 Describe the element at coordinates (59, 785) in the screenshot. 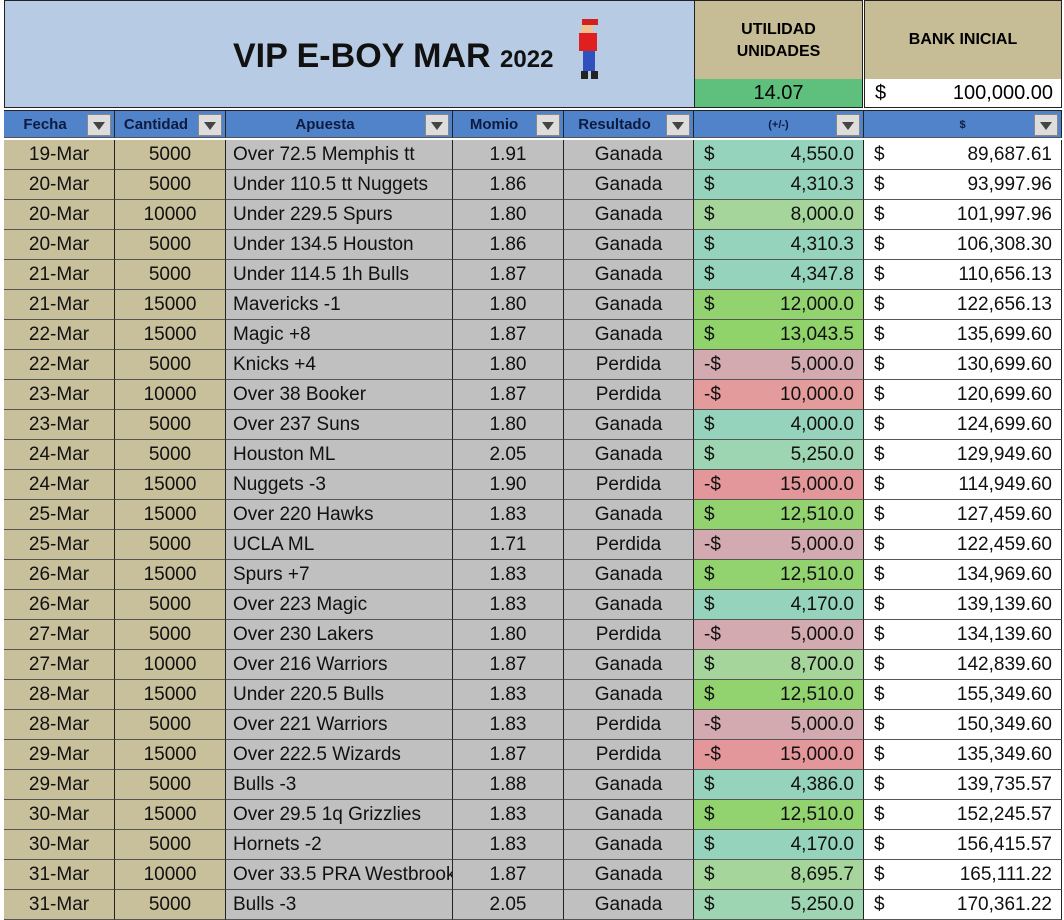

I see `cell: 29-Mar` at that location.